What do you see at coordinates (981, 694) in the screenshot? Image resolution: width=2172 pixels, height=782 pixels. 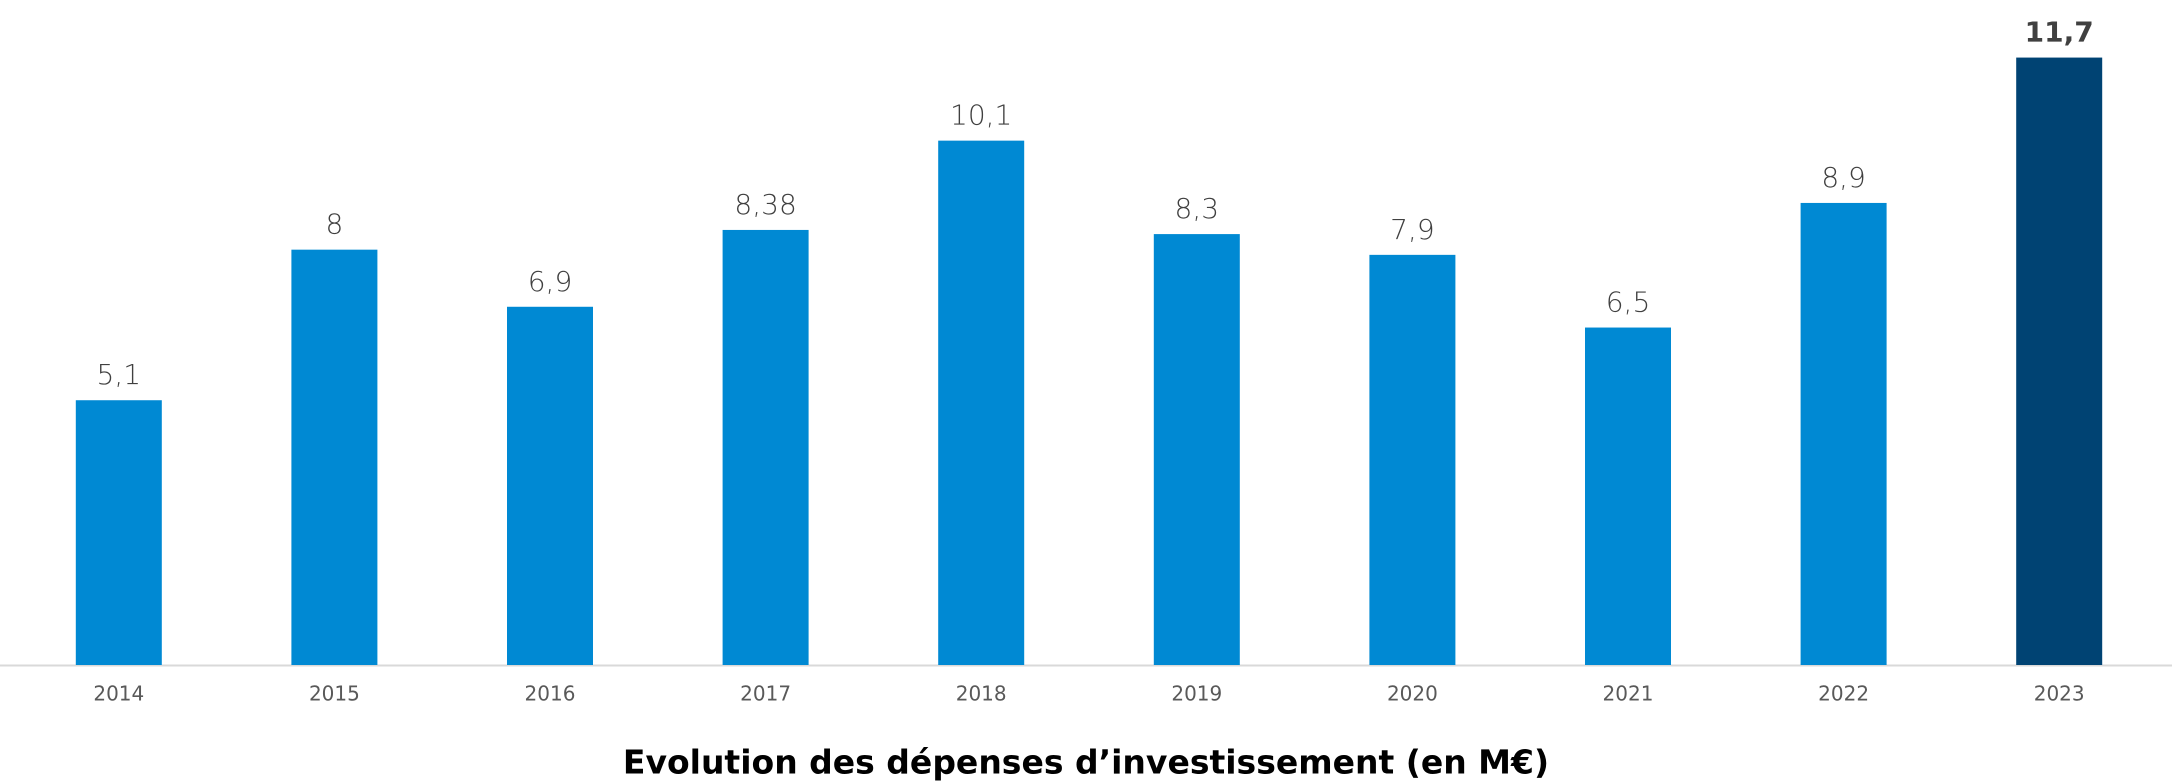 I see `x-tick-label: 2018` at bounding box center [981, 694].